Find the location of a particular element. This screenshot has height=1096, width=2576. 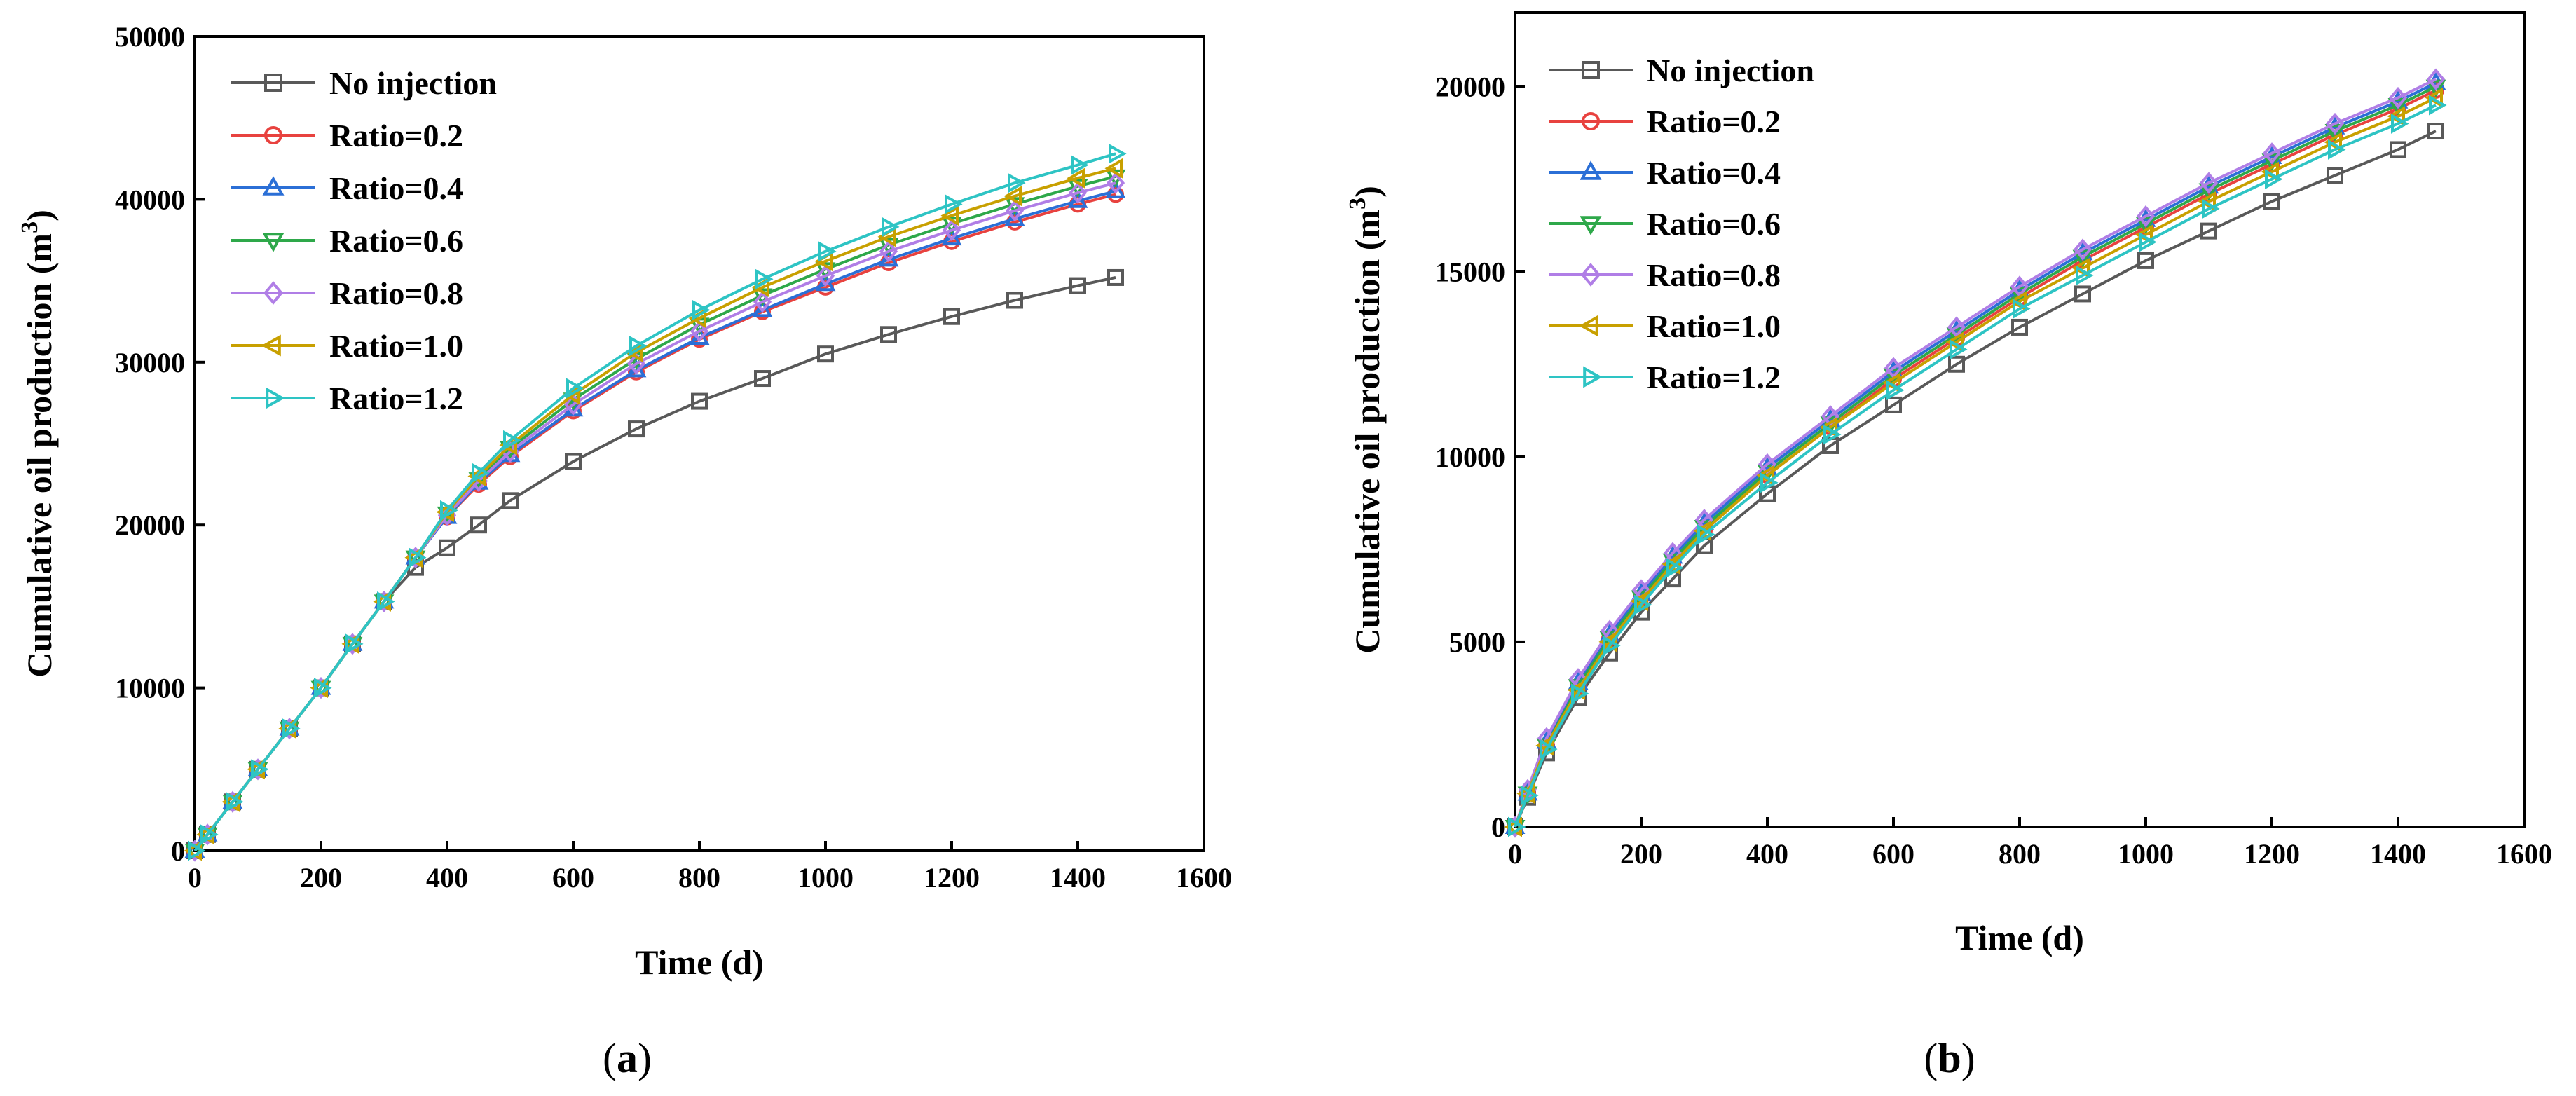

x-tick-label: 200 is located at coordinates (321, 877).